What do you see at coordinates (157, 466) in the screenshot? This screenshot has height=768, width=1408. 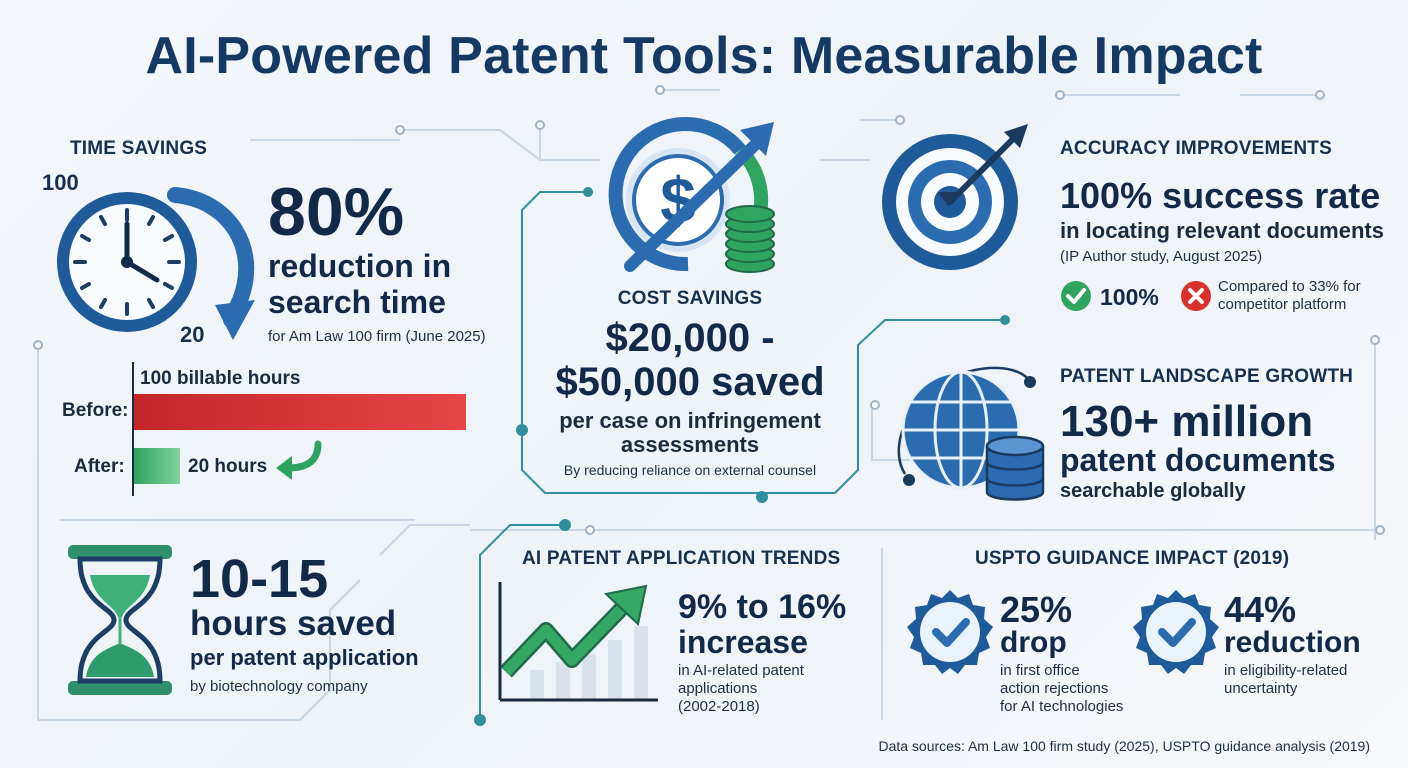 I see `after-bar` at bounding box center [157, 466].